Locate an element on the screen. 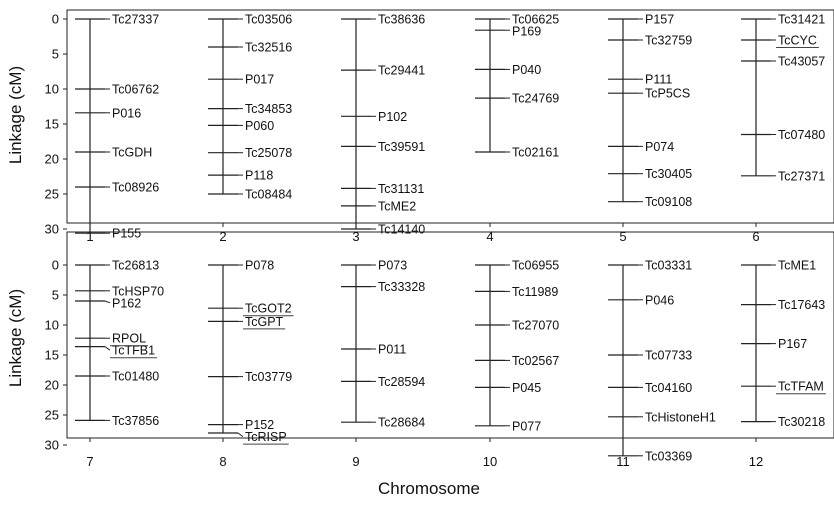  marker-label-p060: P060 is located at coordinates (259, 126).